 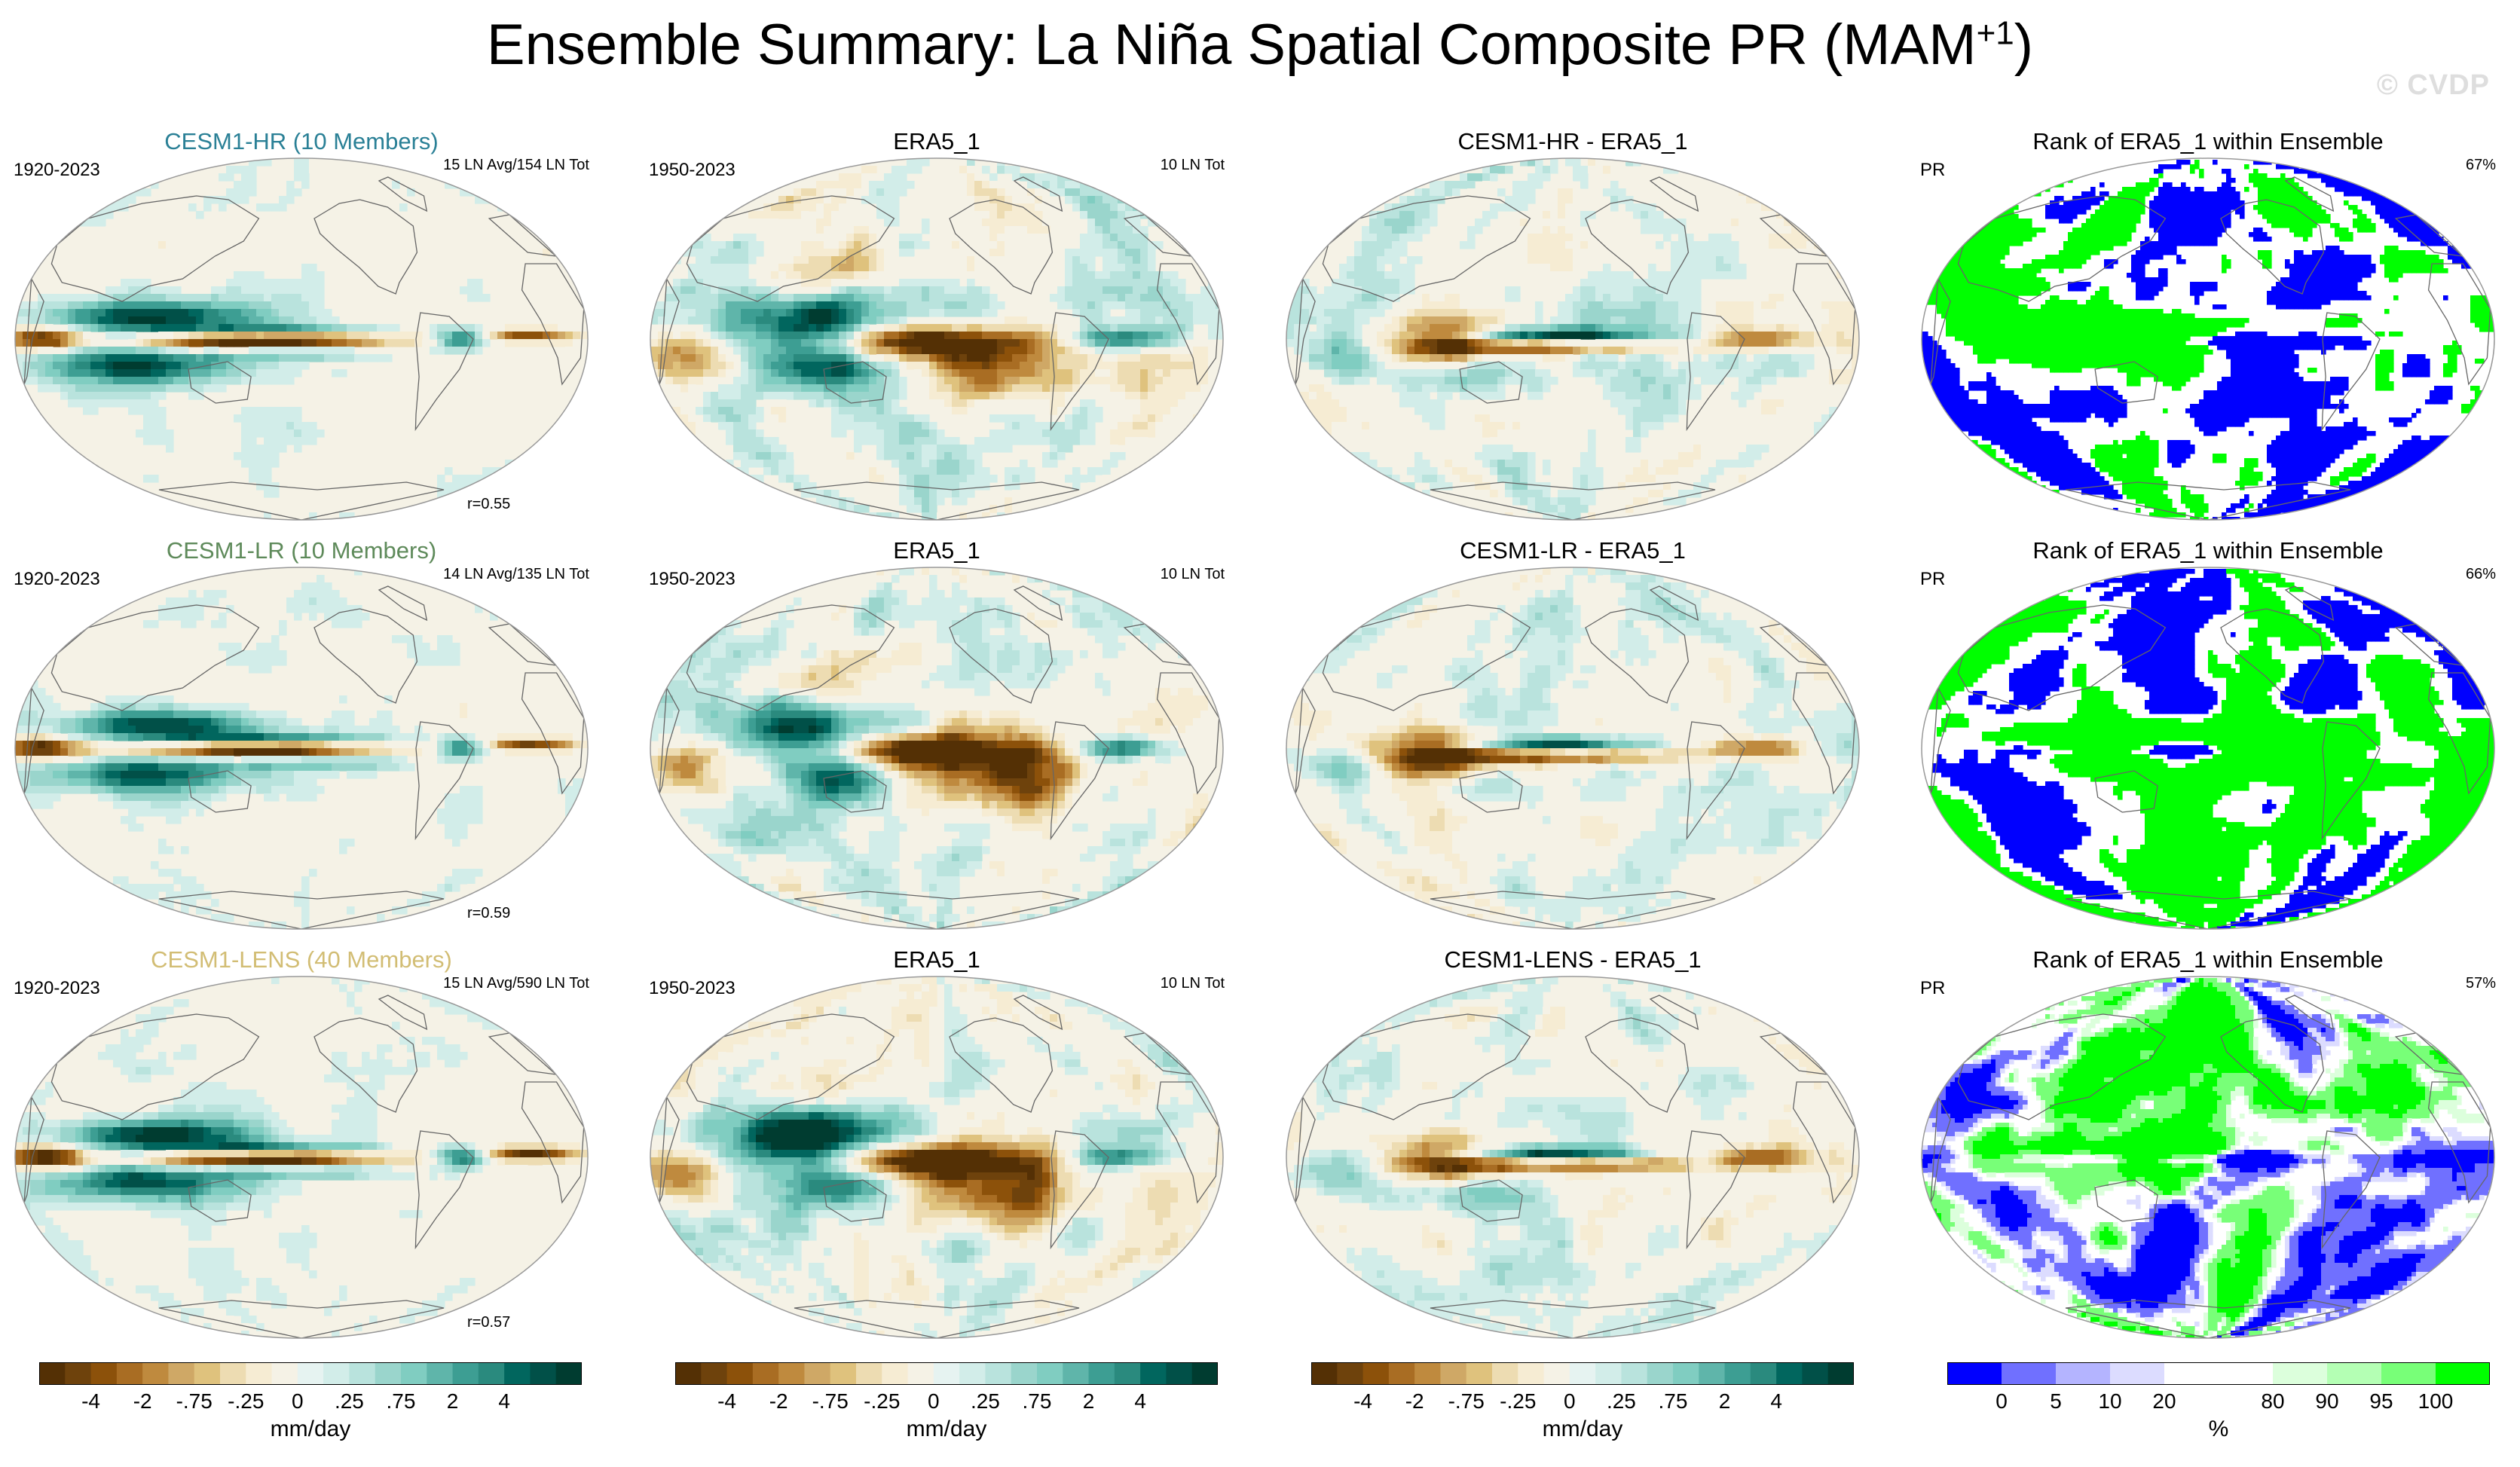 What do you see at coordinates (488, 504) in the screenshot?
I see `pattern-correlation: r=0.55` at bounding box center [488, 504].